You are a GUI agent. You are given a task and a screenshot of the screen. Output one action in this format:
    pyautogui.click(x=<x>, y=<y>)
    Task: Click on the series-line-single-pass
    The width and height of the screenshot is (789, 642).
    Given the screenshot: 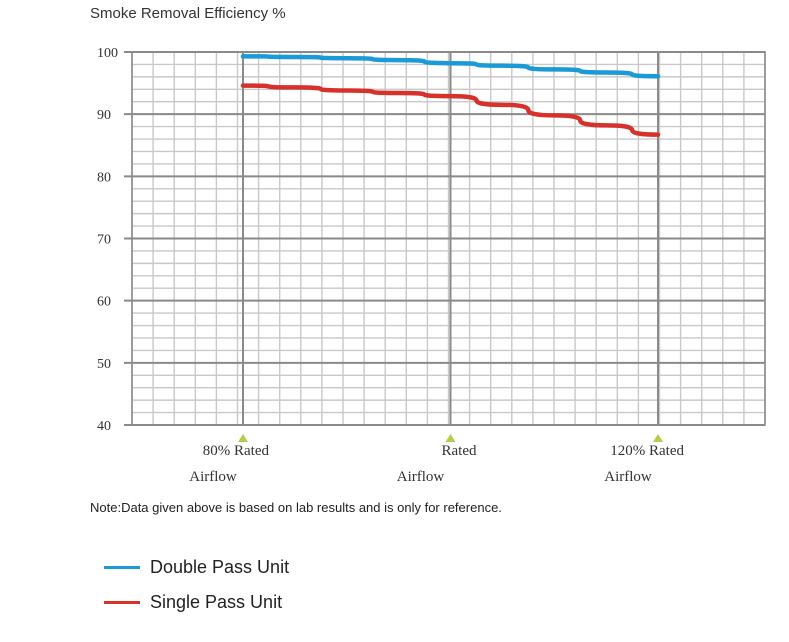 What is the action you would take?
    pyautogui.click(x=450, y=110)
    